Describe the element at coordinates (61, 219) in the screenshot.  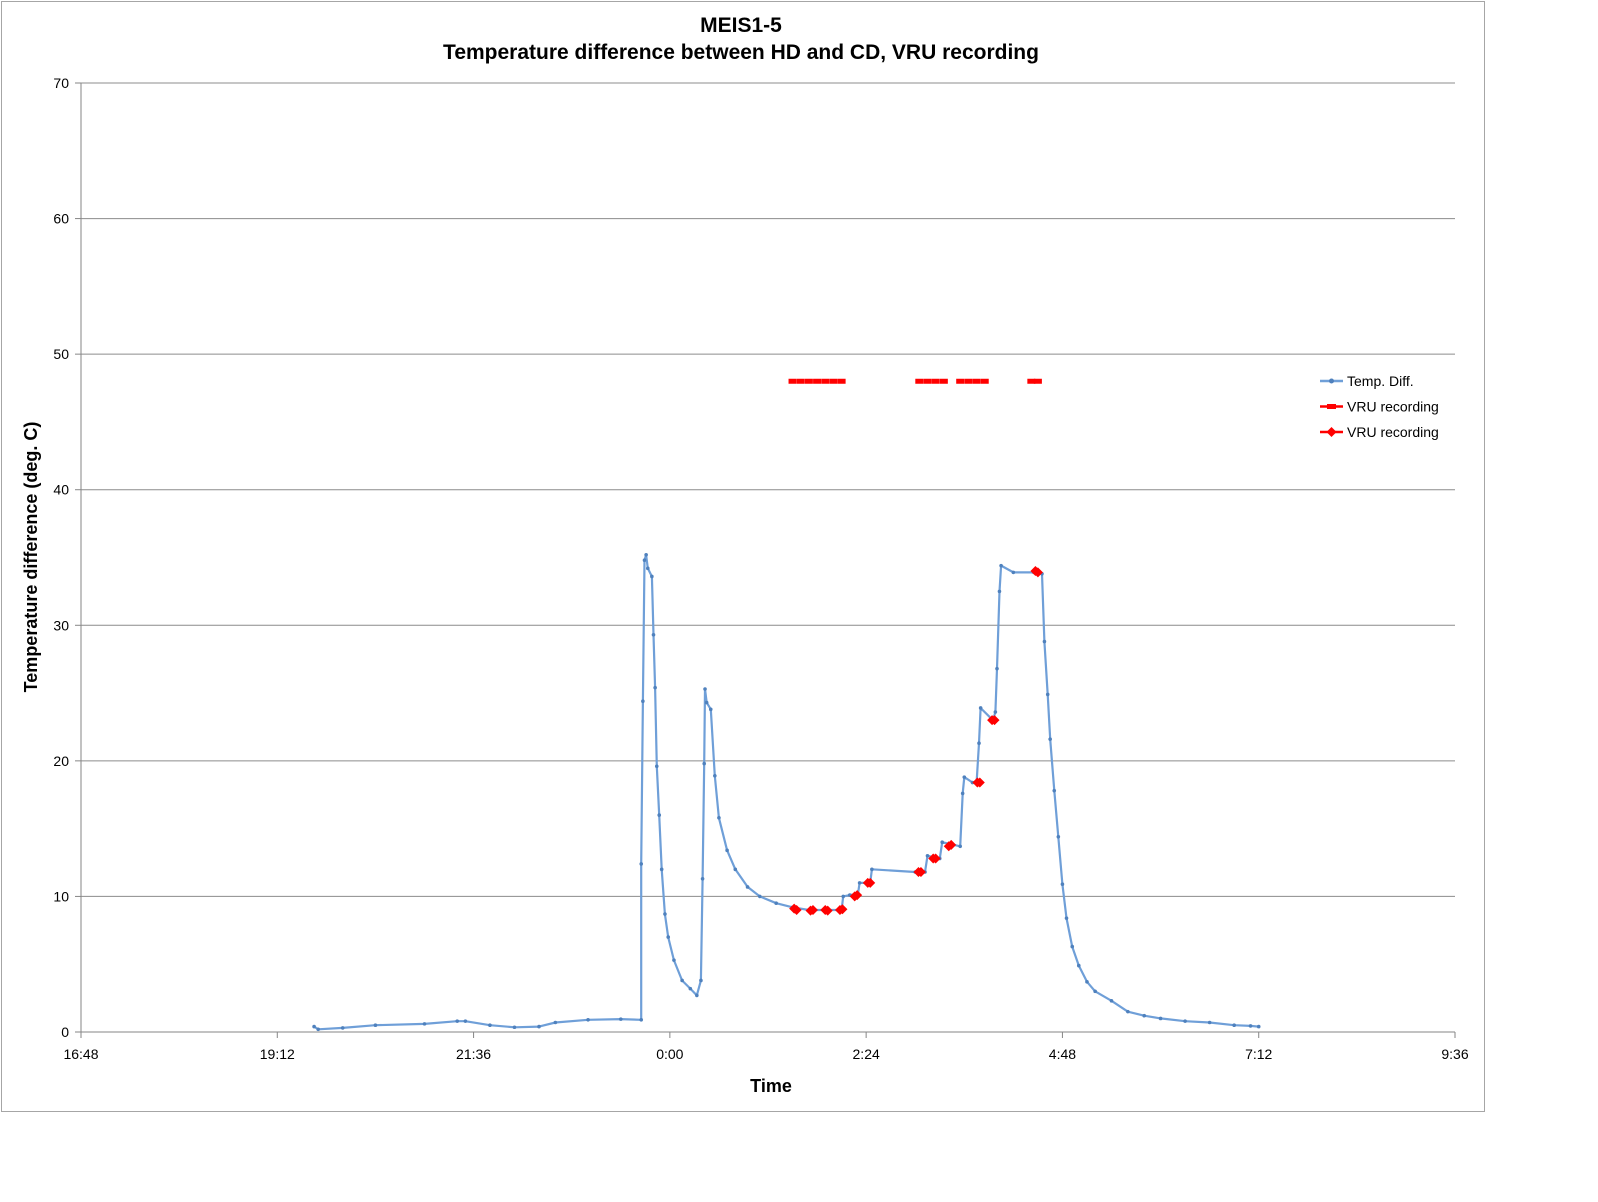
I see `y-tick-label: 60` at that location.